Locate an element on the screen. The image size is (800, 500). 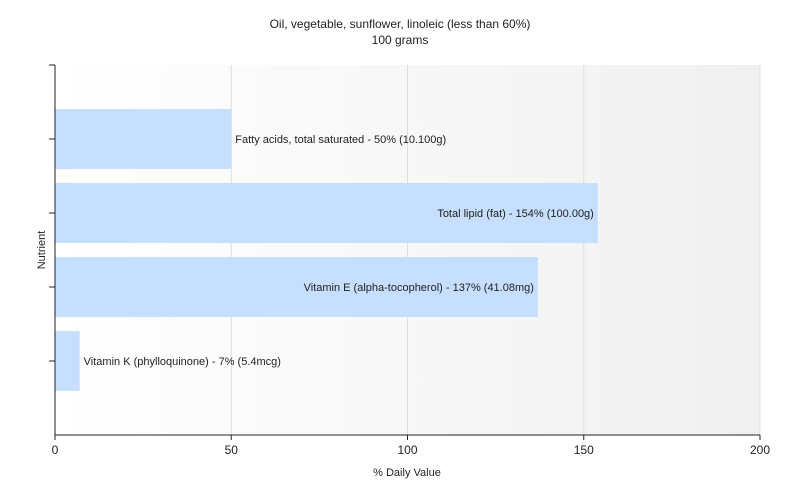
y-axis-label: Nutrient is located at coordinates (42, 250).